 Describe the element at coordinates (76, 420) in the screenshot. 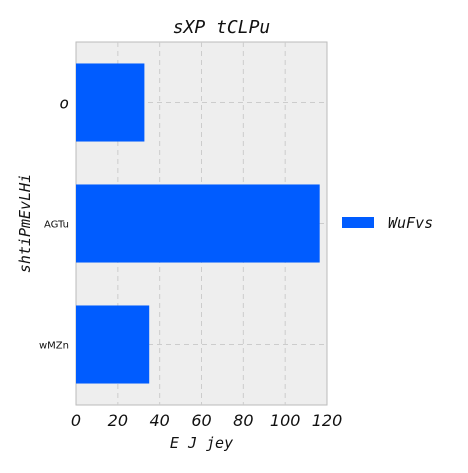

I see `x-tick-label: 0` at that location.